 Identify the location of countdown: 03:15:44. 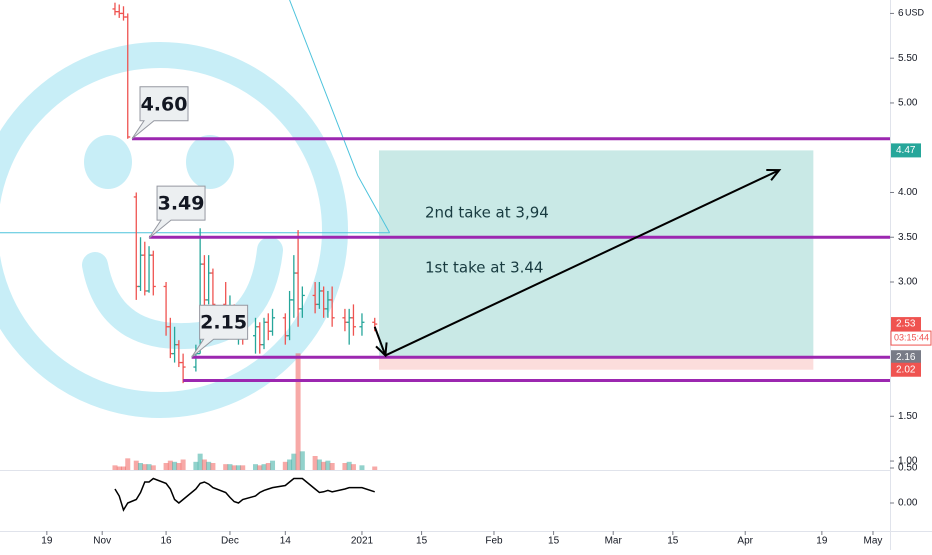
(911, 337).